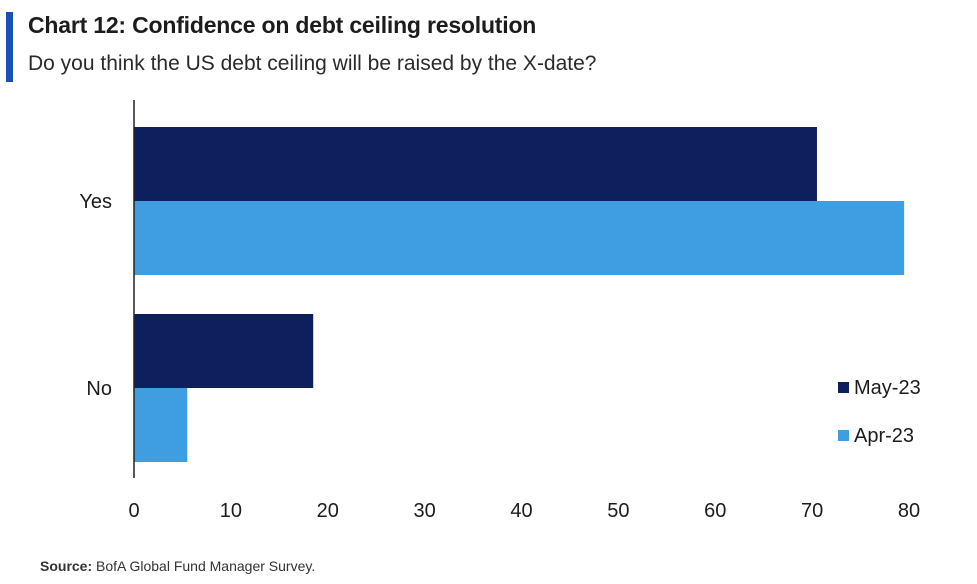 The image size is (977, 584). Describe the element at coordinates (231, 511) in the screenshot. I see `x-tick-label-10: 10` at that location.